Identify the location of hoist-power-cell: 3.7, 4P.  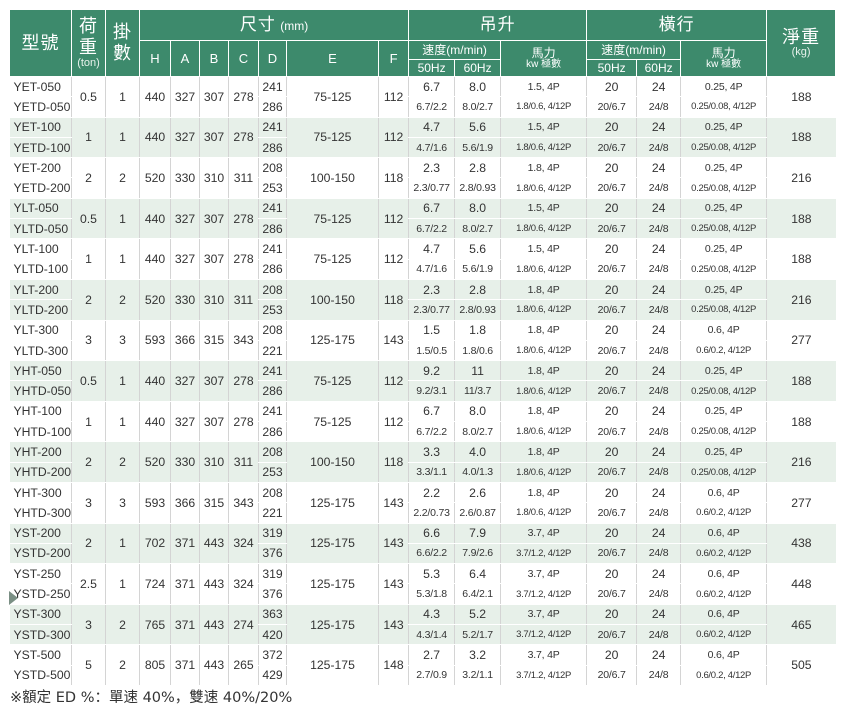
(543, 655).